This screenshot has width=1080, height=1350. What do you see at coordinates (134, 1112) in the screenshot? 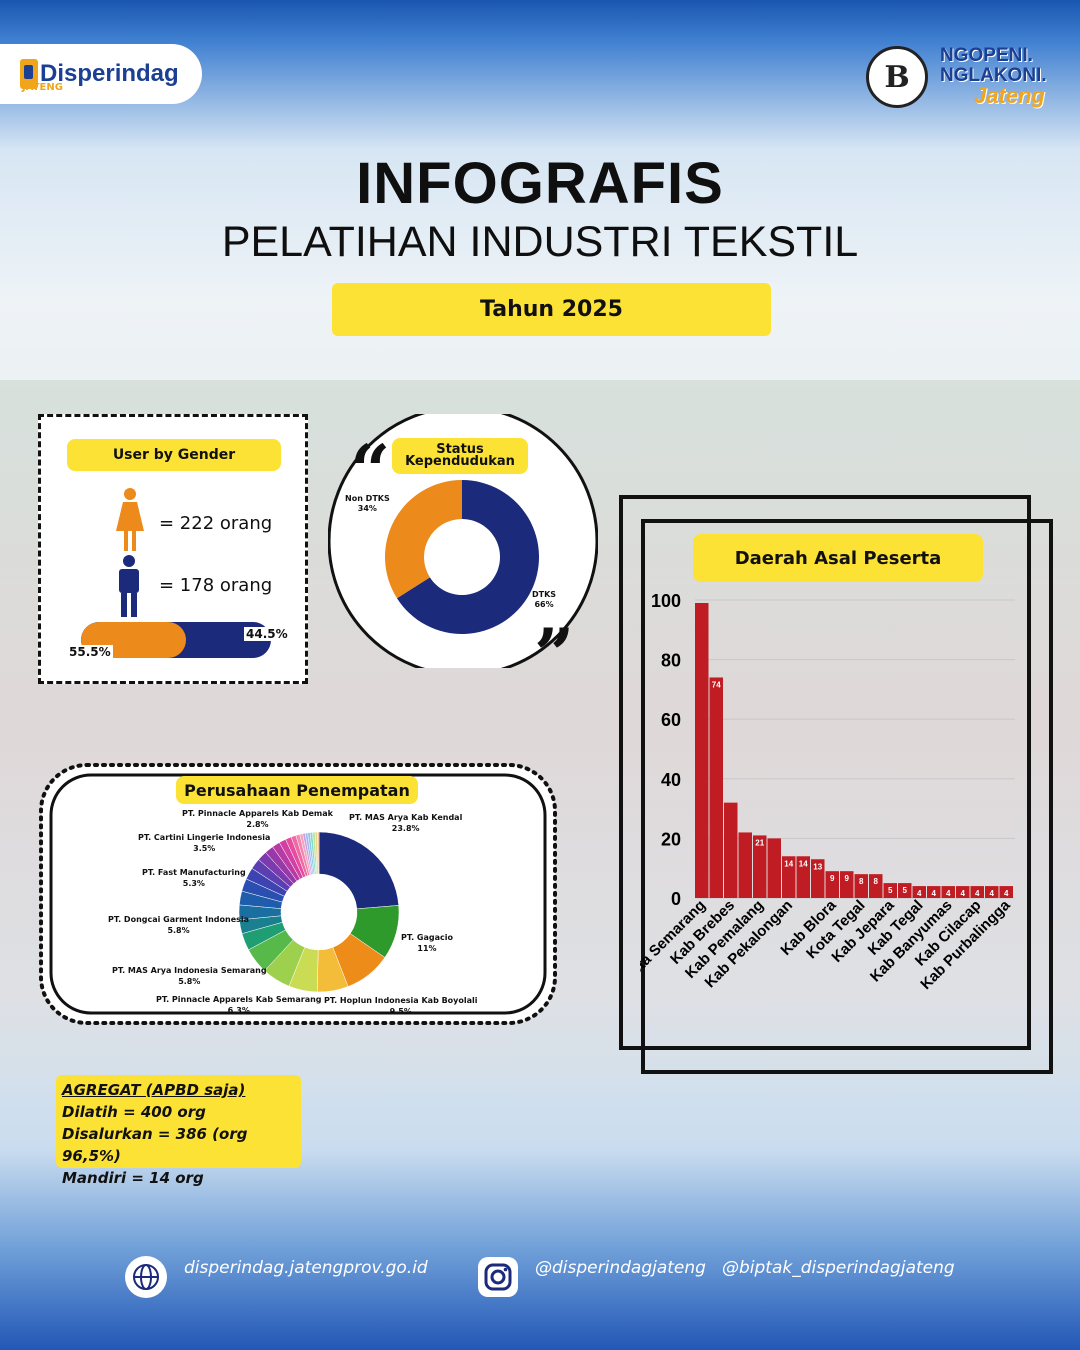
I see `aggregate-trained: Dilatih = 400 org` at bounding box center [134, 1112].